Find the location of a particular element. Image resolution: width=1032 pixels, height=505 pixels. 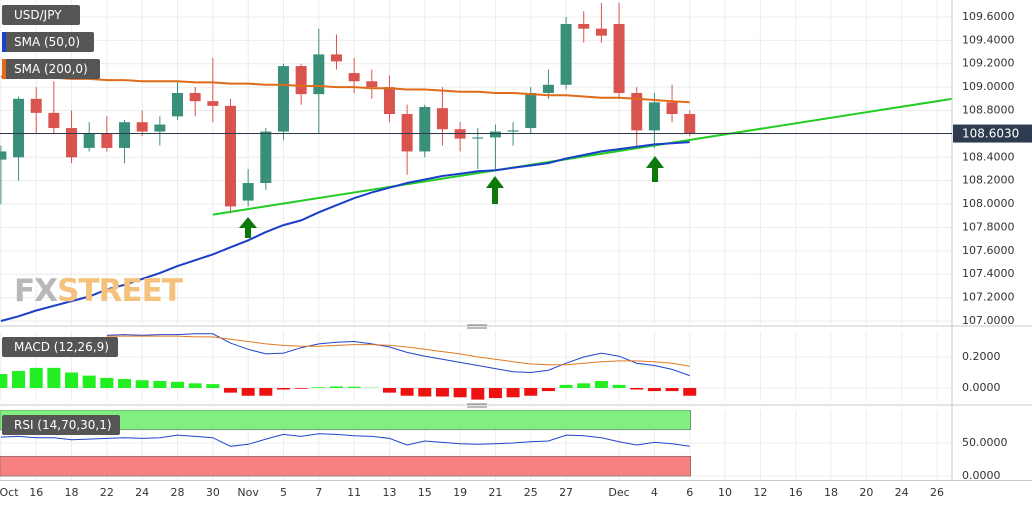

legend-label: SMA (200,0) is located at coordinates (51, 69).